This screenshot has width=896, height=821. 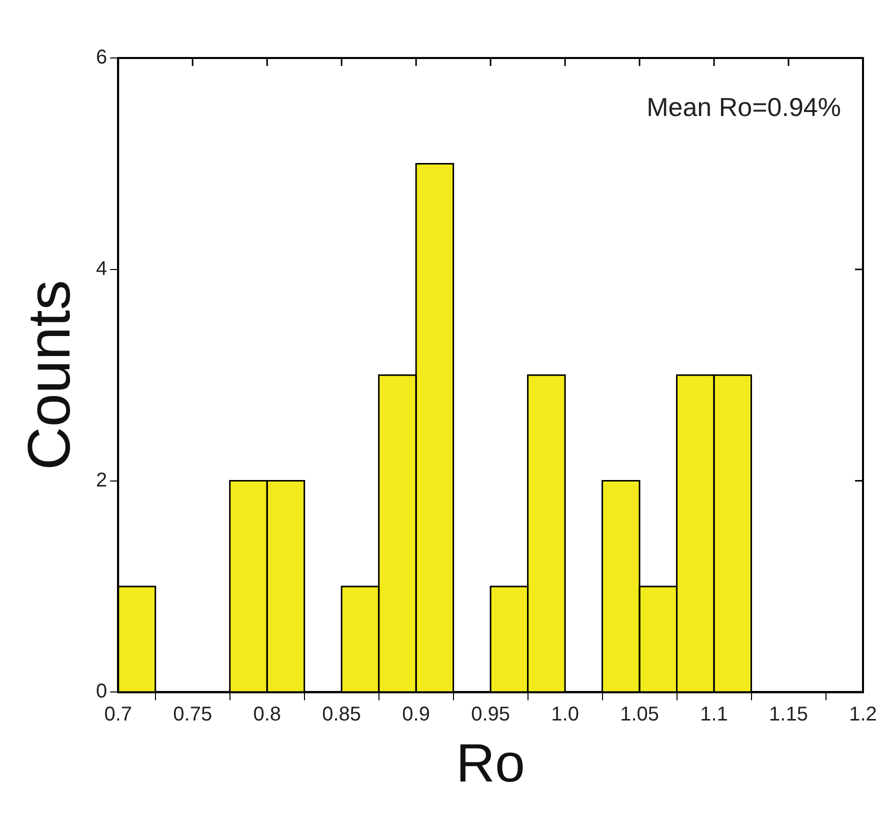 I want to click on x-tick-label: 0.95, so click(x=490, y=715).